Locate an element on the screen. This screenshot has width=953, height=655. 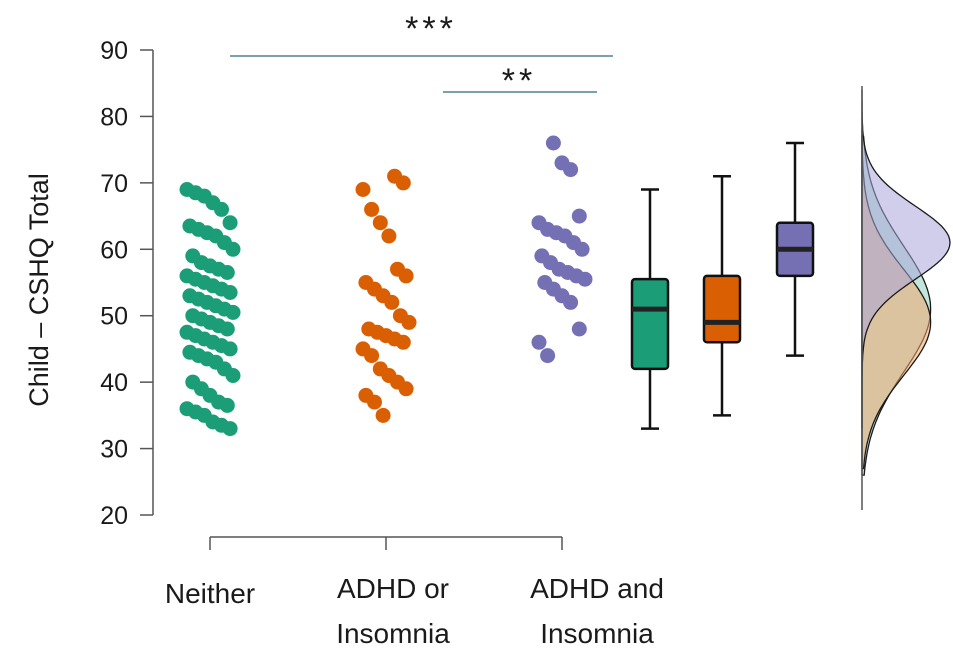
boxplot-neither is located at coordinates (650, 309).